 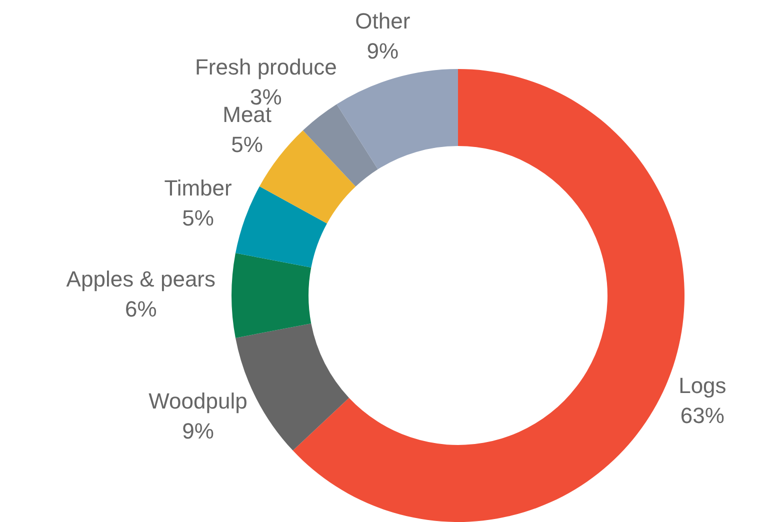 What do you see at coordinates (198, 401) in the screenshot?
I see `slice-label: Woodpulp` at bounding box center [198, 401].